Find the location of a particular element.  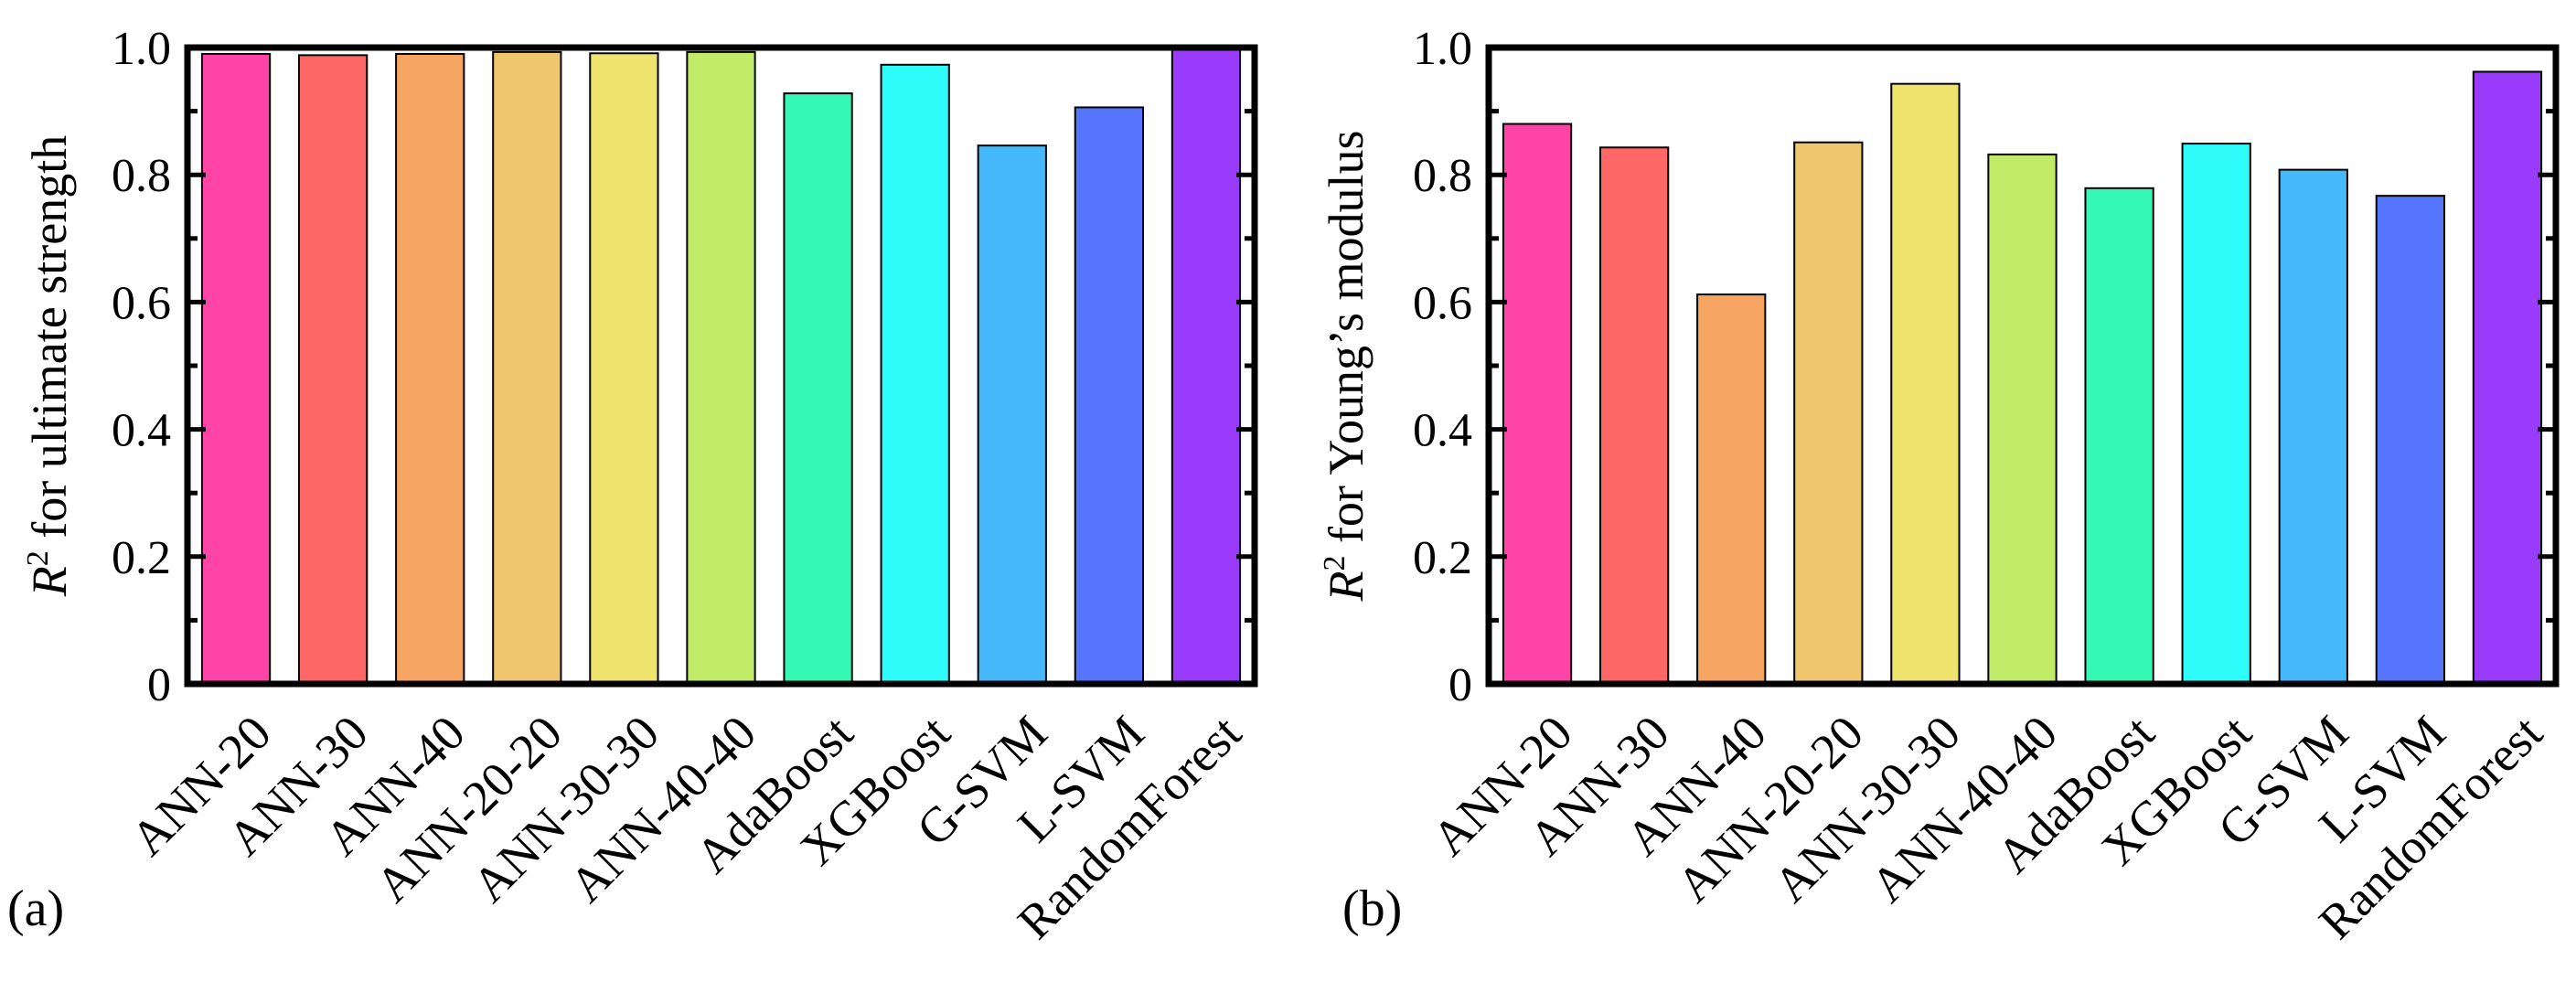

y-axis-label: R2 for Young’s modulus is located at coordinates (1346, 366).